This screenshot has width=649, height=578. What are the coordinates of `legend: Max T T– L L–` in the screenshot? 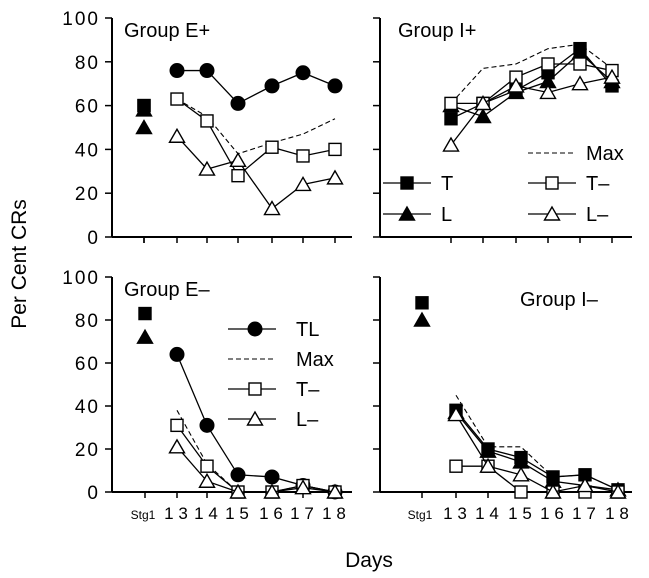 It's located at (503, 184).